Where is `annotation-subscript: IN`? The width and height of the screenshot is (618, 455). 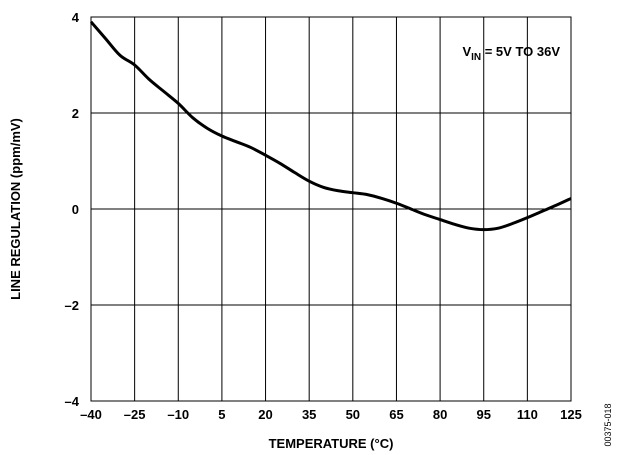 annotation-subscript: IN is located at coordinates (476, 57).